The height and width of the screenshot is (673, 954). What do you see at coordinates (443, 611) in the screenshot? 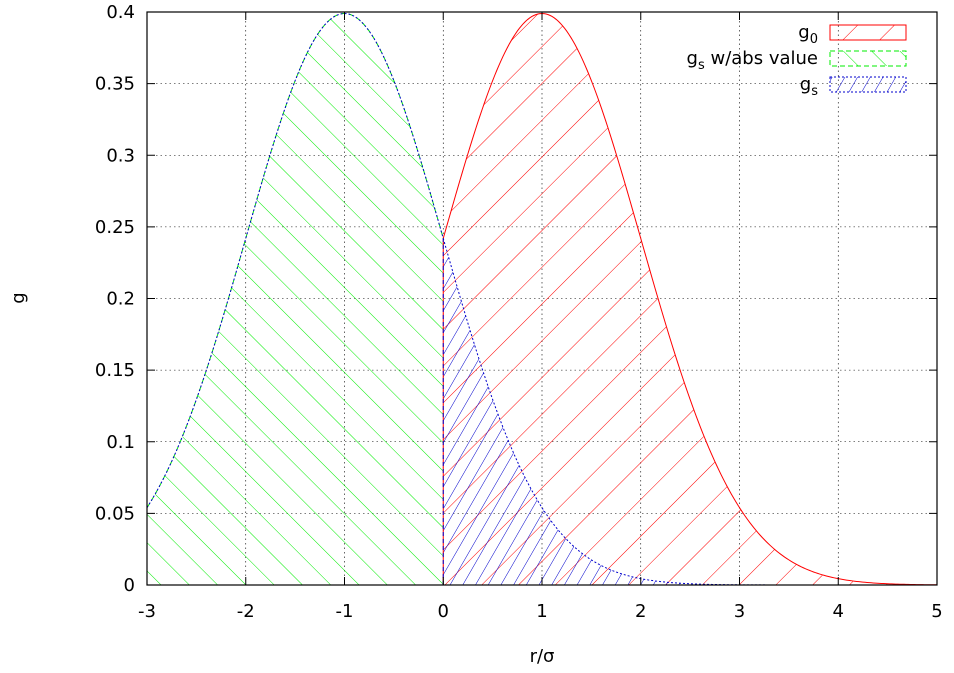
I see `x-tick-label: 0` at bounding box center [443, 611].